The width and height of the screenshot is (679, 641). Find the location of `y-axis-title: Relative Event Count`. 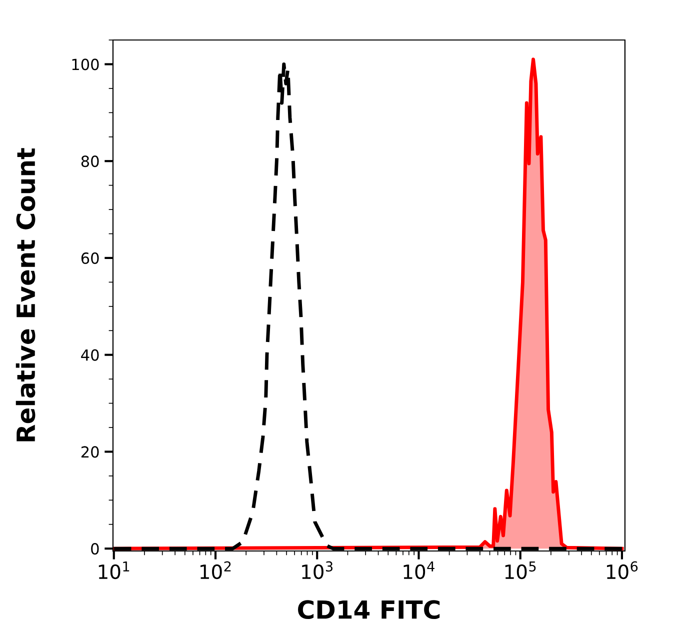

y-axis-title: Relative Event Count is located at coordinates (26, 295).